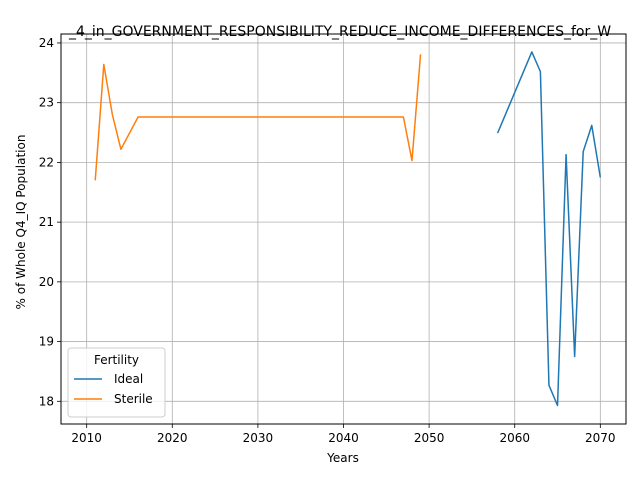  What do you see at coordinates (258, 117) in the screenshot?
I see `series-line-sterile` at bounding box center [258, 117].